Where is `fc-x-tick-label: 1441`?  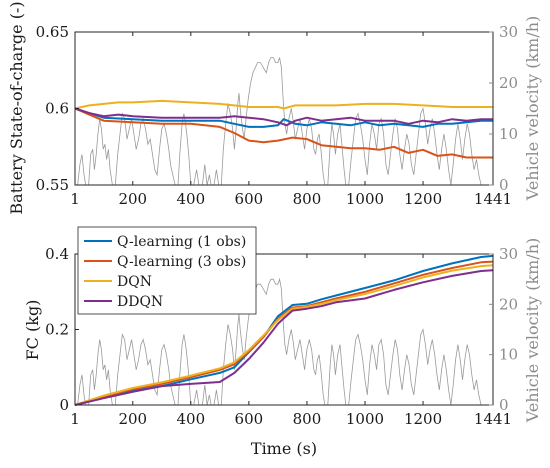 fc-x-tick-label: 1441 is located at coordinates (493, 419).